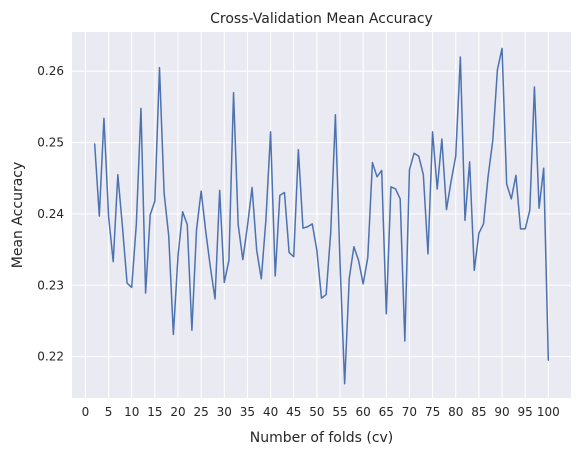 This screenshot has height=457, width=579. What do you see at coordinates (339, 412) in the screenshot?
I see `x-tick-label: 55` at bounding box center [339, 412].